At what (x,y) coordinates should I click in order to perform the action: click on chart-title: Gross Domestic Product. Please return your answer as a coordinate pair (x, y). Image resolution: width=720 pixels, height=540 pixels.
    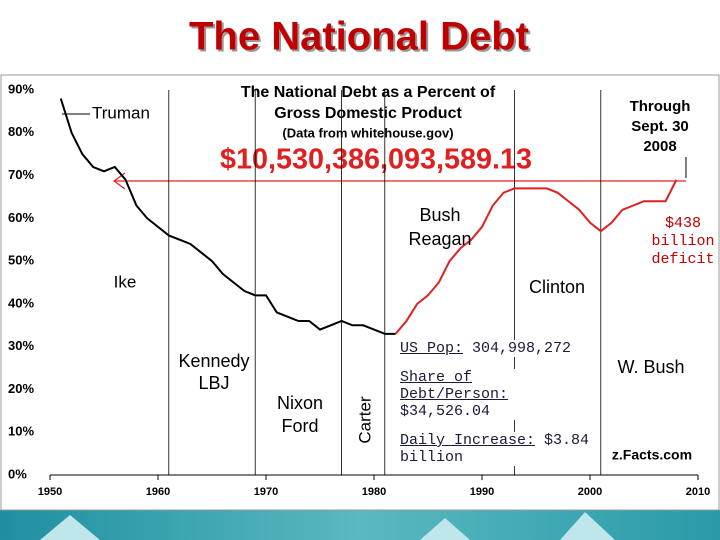
    Looking at the image, I should click on (368, 113).